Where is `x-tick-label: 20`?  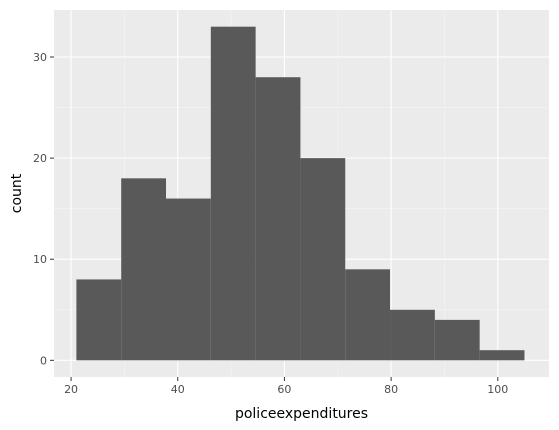
x-tick-label: 20 is located at coordinates (71, 389).